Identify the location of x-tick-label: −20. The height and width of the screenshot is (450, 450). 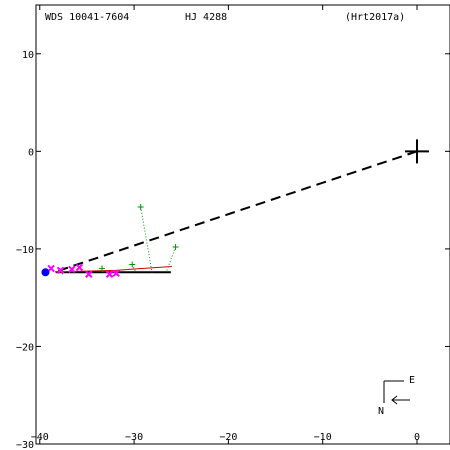
(228, 437).